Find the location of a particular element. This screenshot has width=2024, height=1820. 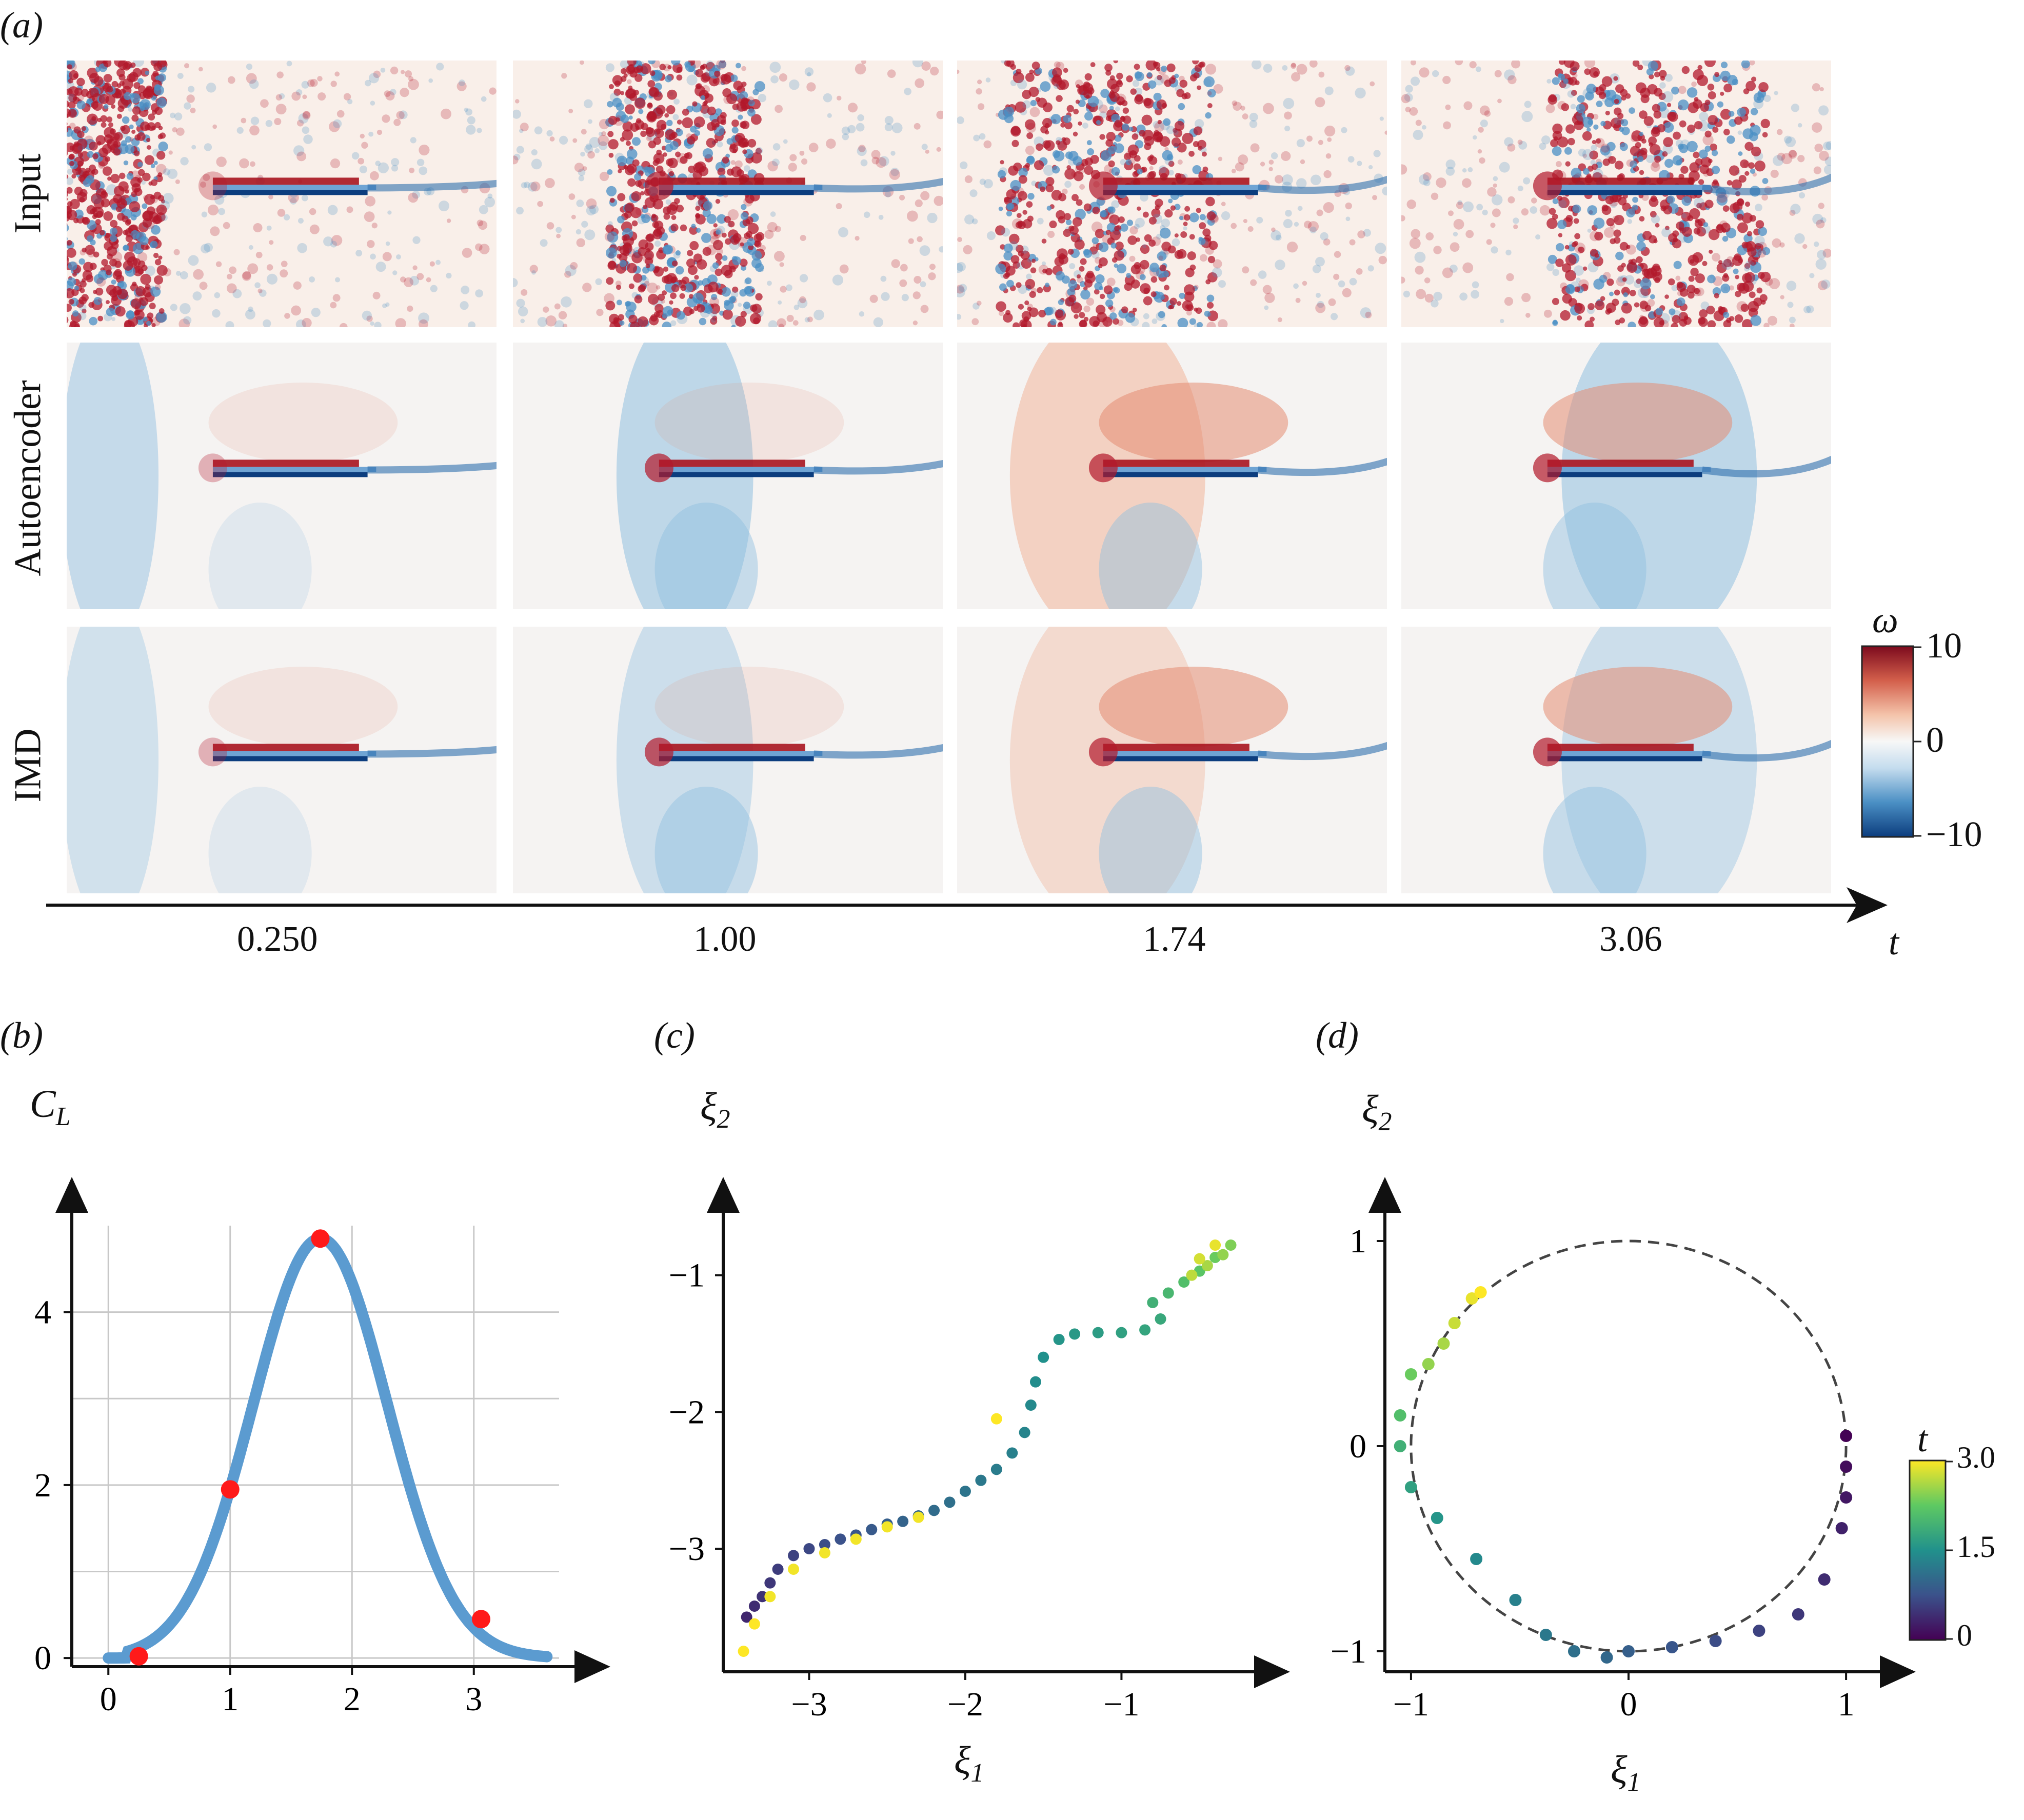

colorbar-tick-max: 10 is located at coordinates (1944, 646).